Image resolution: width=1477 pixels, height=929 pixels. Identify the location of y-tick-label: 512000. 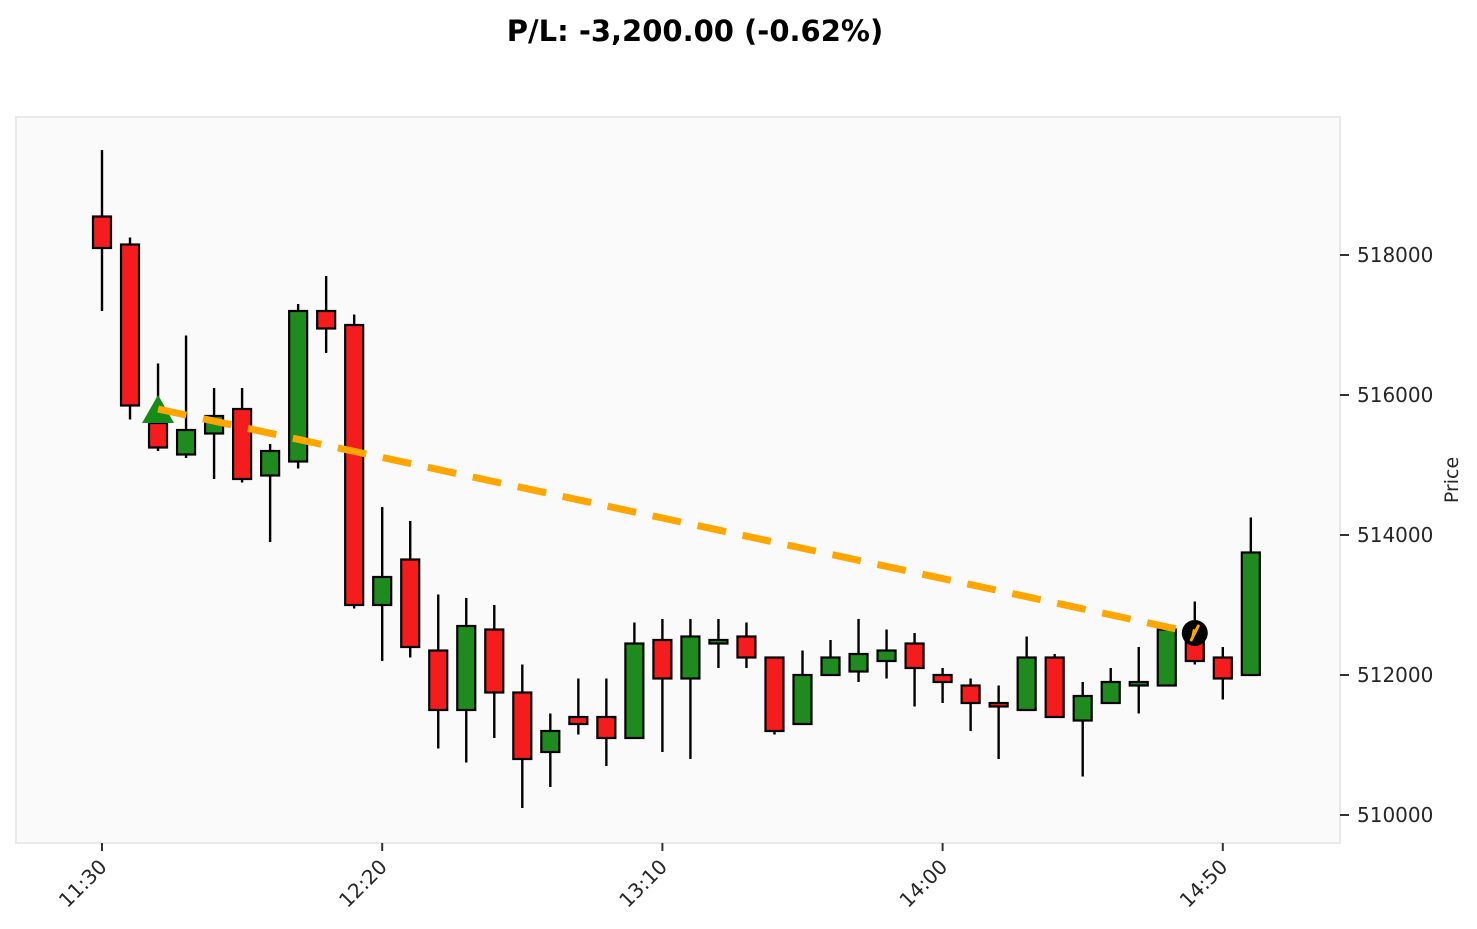
(1395, 675).